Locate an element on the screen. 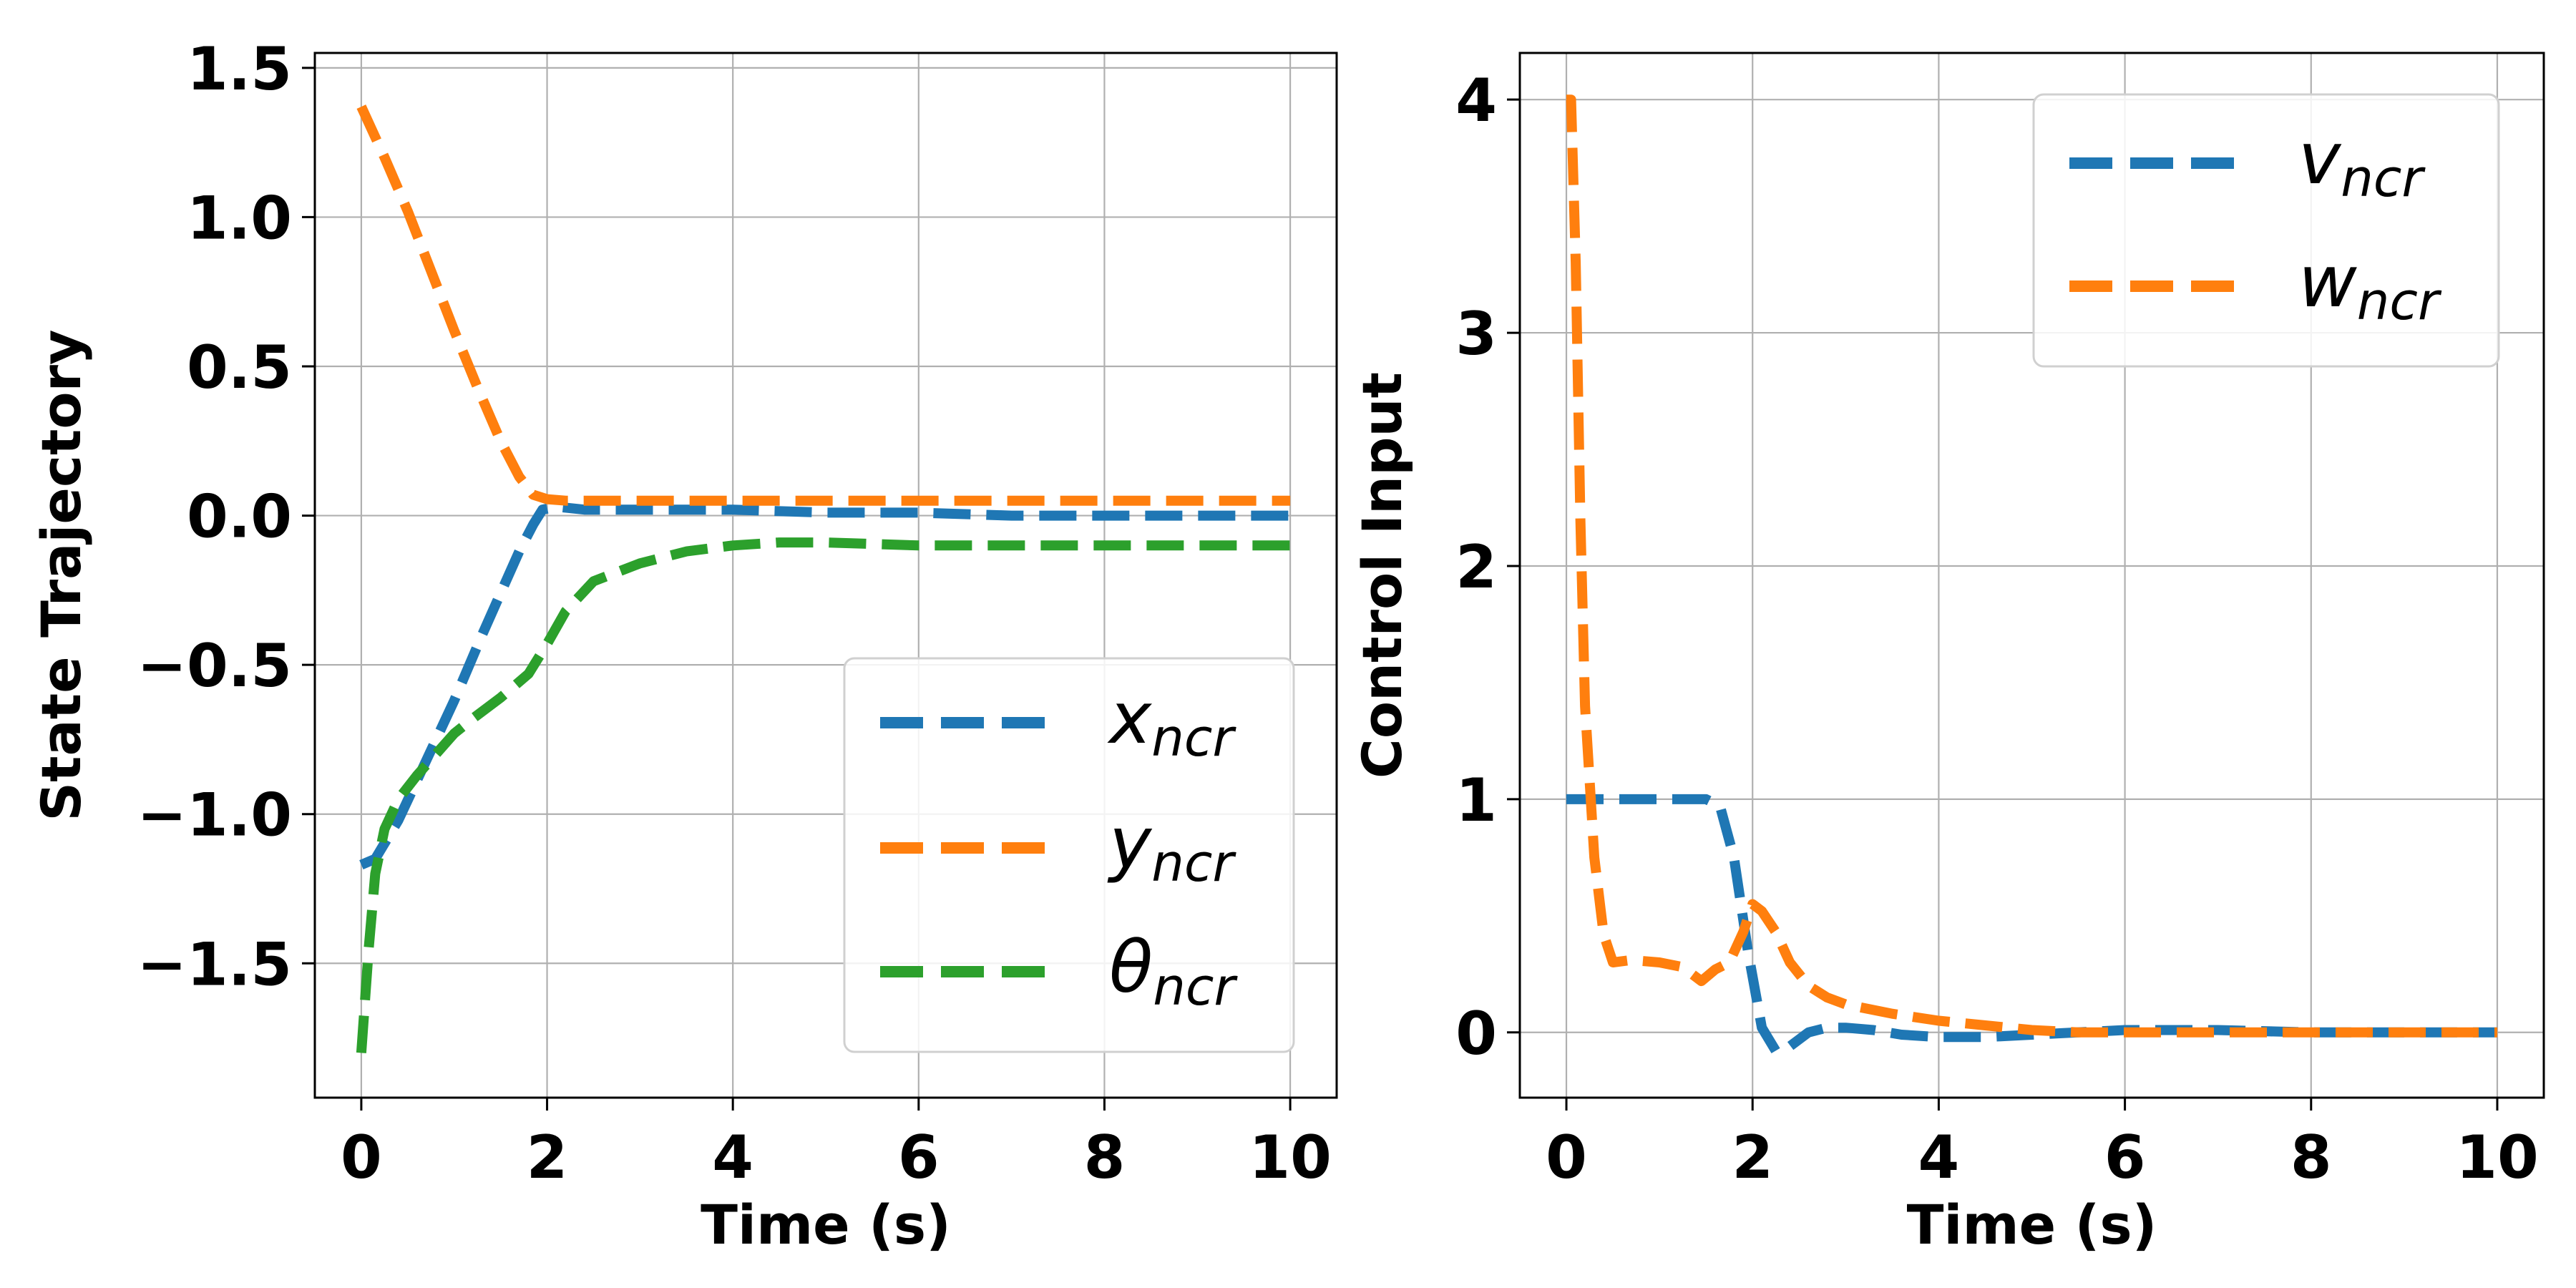  y-tick-label: 2 is located at coordinates (1476, 567).